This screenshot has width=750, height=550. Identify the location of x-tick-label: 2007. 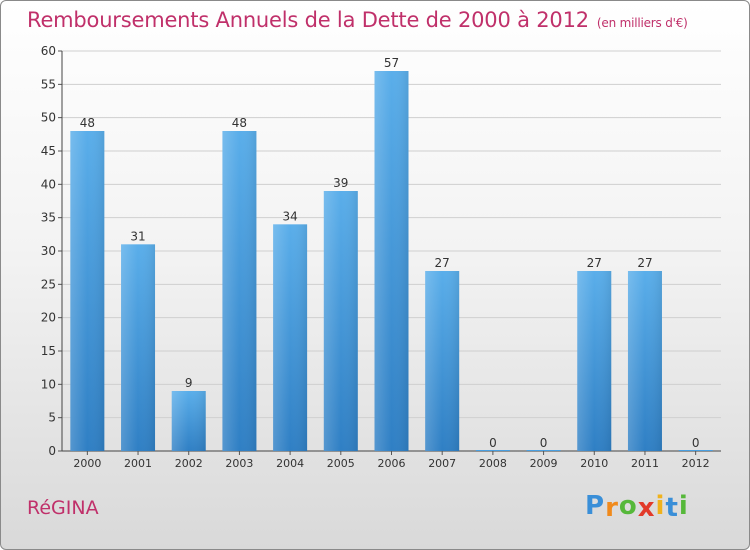
(442, 463).